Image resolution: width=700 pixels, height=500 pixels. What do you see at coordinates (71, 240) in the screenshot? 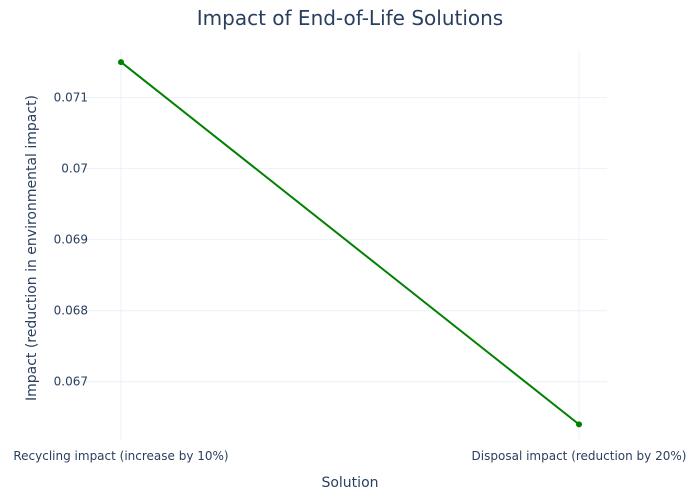
I see `y-tick-label: 0.069` at bounding box center [71, 240].